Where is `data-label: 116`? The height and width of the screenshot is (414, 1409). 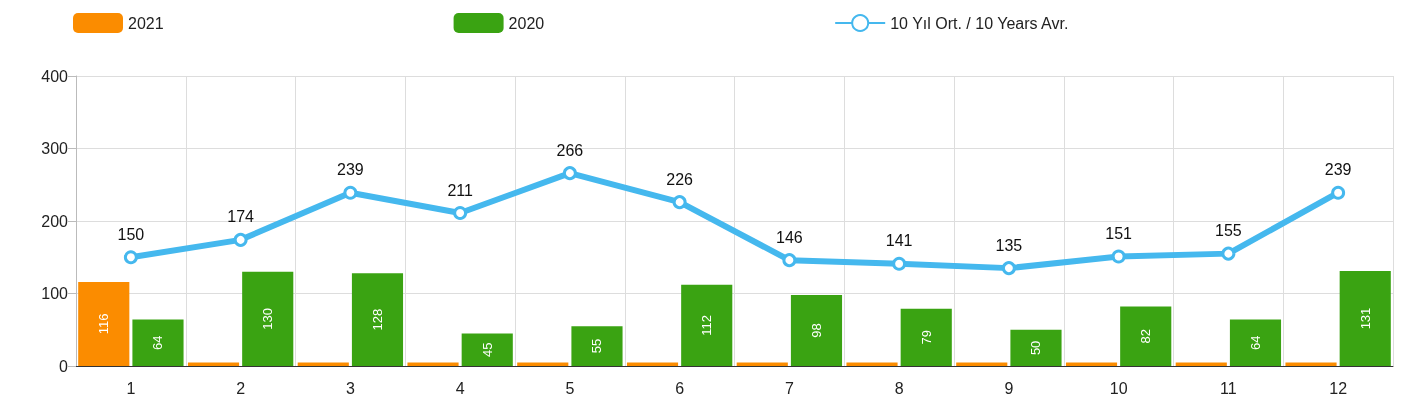
data-label: 116 is located at coordinates (104, 324).